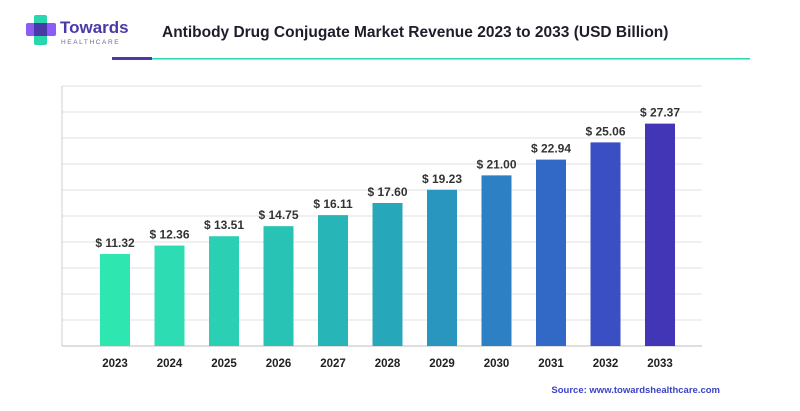 This screenshot has width=800, height=411. What do you see at coordinates (279, 364) in the screenshot?
I see `x-tick-2026: 2026` at bounding box center [279, 364].